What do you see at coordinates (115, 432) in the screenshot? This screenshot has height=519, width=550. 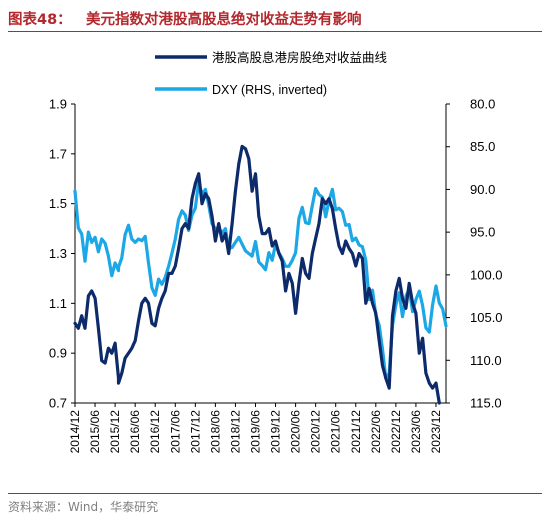 I see `x-tick-label: 2015/12` at bounding box center [115, 432].